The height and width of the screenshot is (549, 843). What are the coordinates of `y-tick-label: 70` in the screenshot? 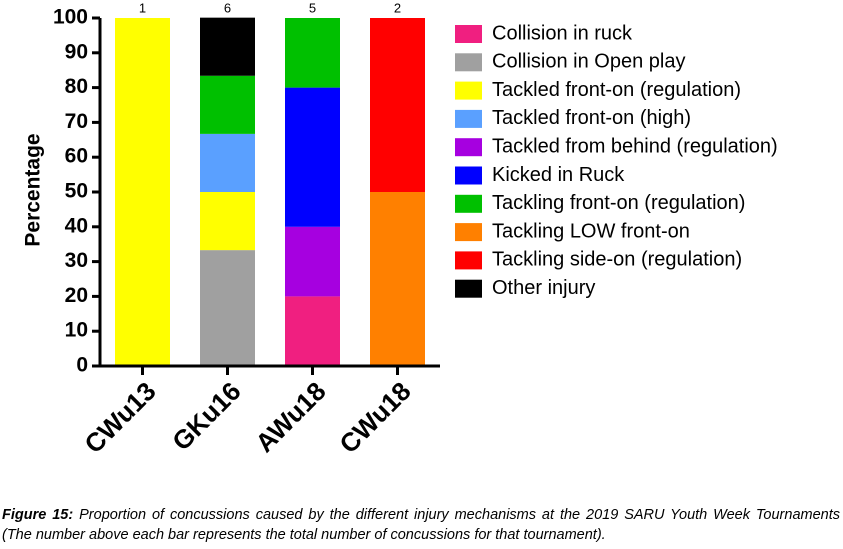 It's located at (76, 121).